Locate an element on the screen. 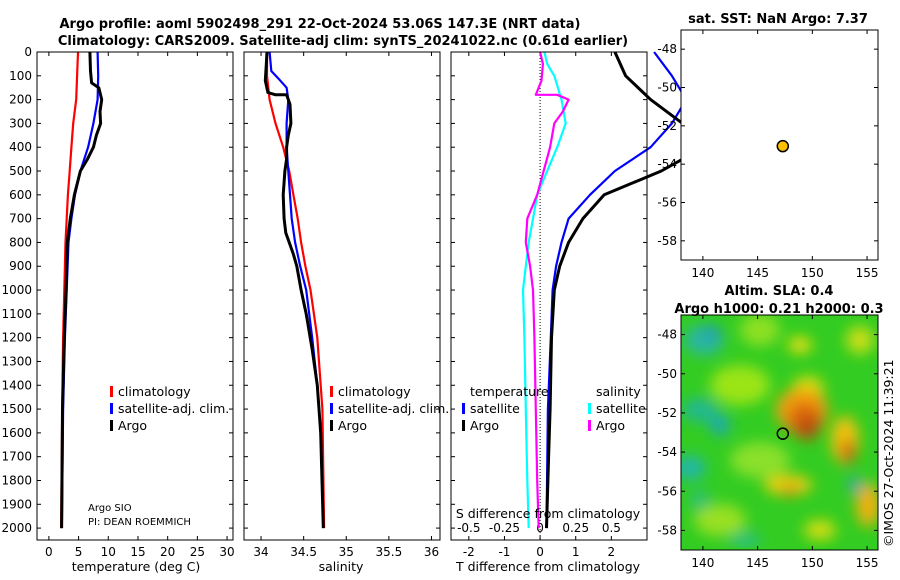 The image size is (900, 580). x-tick-label: 140 is located at coordinates (702, 563).